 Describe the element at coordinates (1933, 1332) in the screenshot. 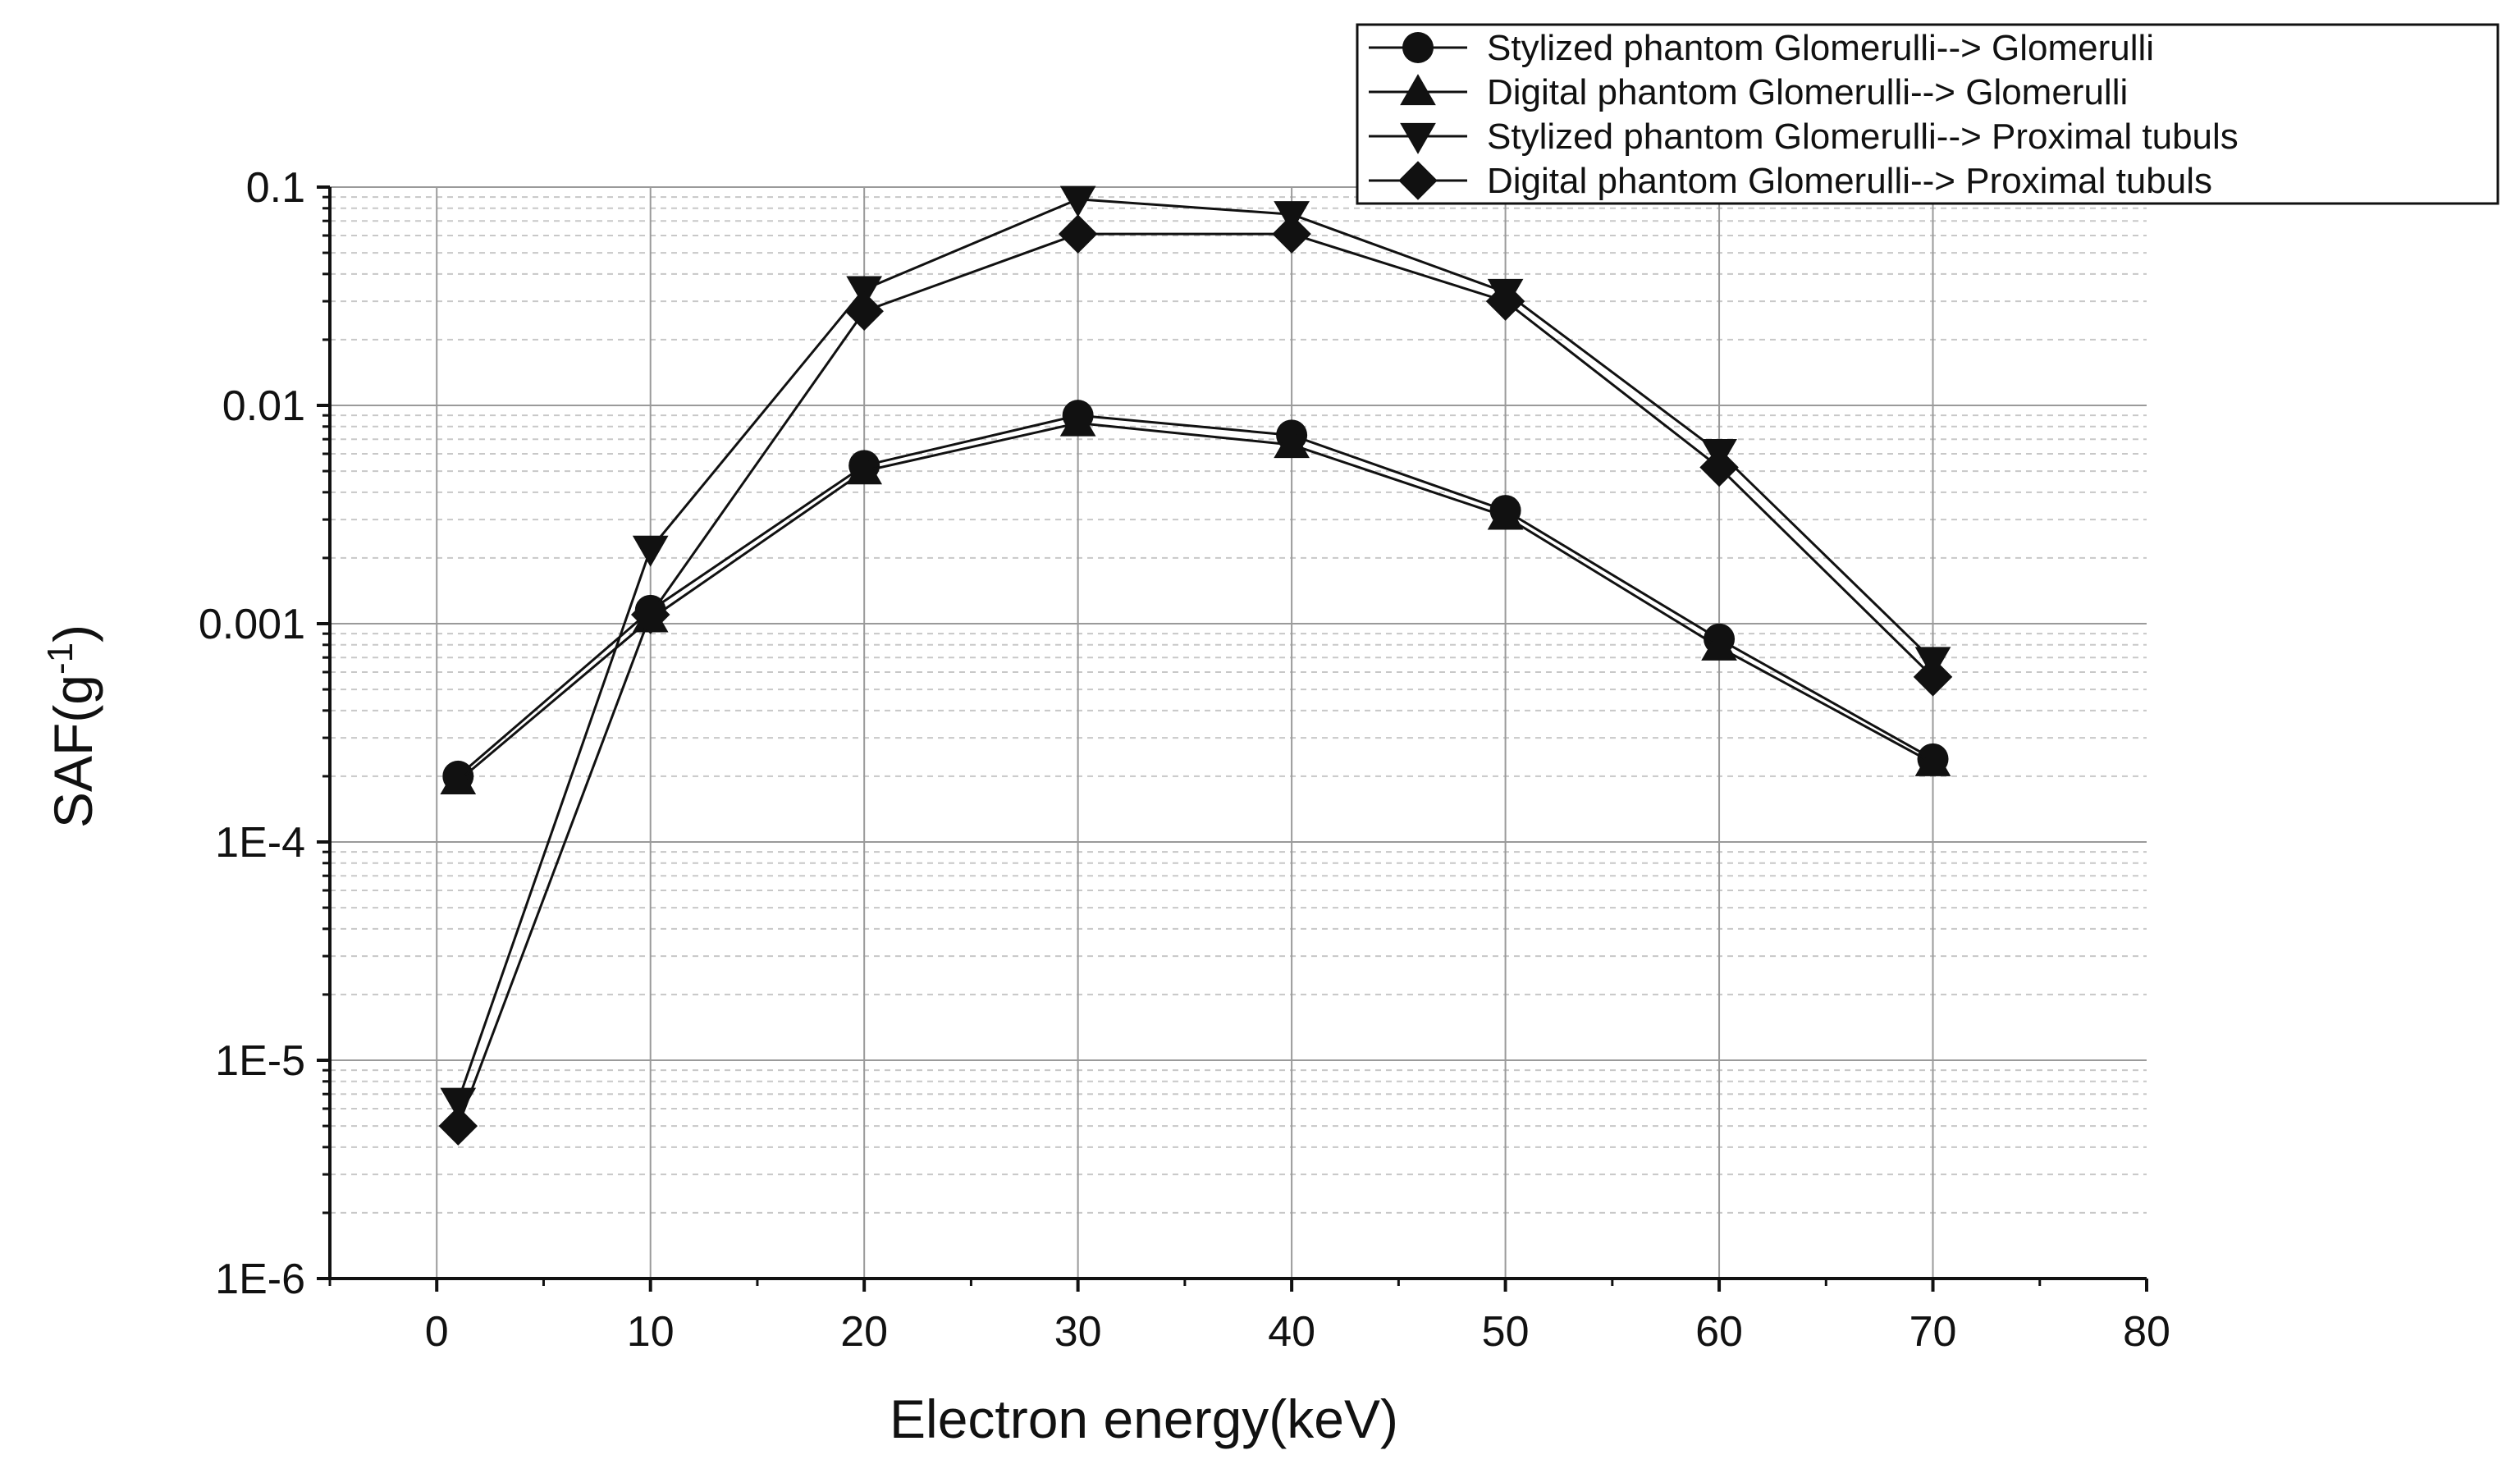

I see `x-tick-label: 70` at that location.